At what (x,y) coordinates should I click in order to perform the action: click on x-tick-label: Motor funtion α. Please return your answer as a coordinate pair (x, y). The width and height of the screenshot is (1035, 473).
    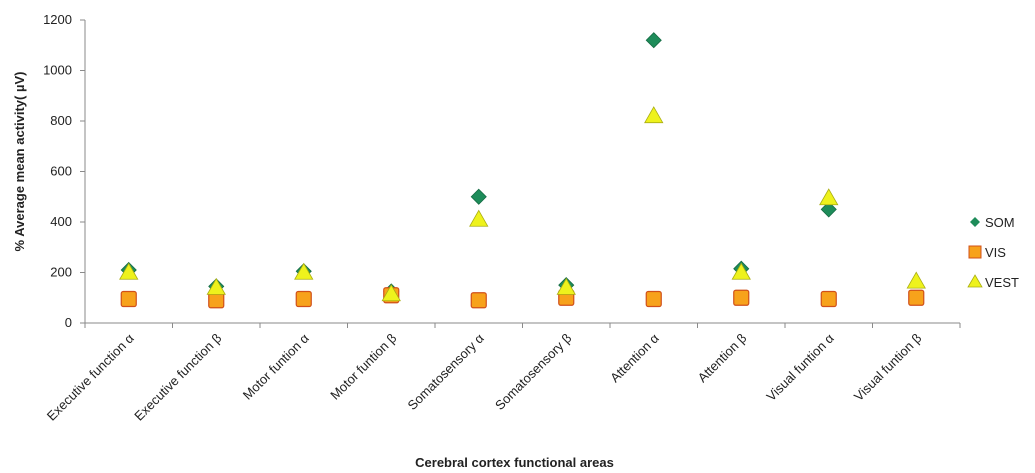
    Looking at the image, I should click on (276, 366).